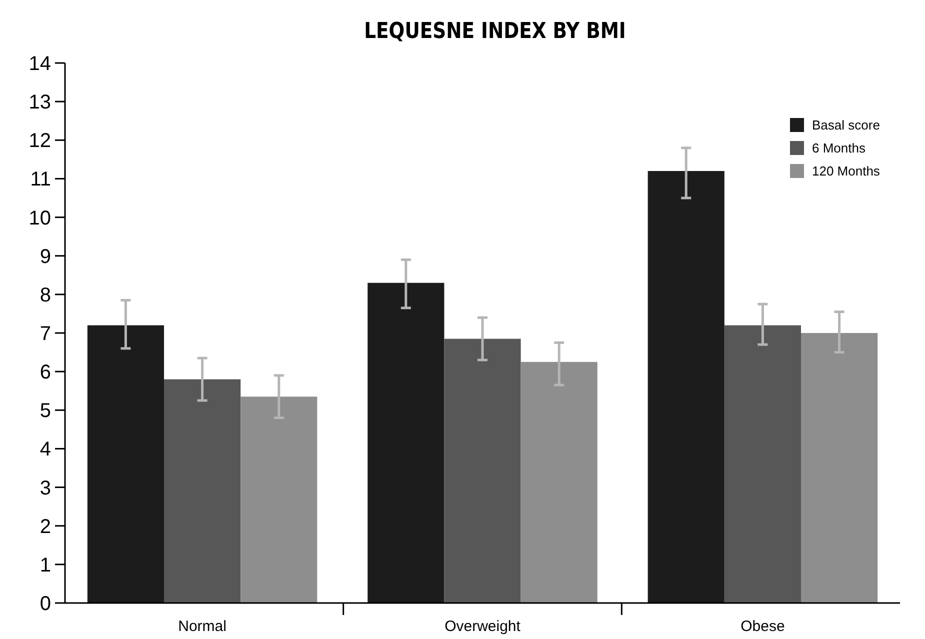  What do you see at coordinates (202, 626) in the screenshot?
I see `x-tick-label: Normal` at bounding box center [202, 626].